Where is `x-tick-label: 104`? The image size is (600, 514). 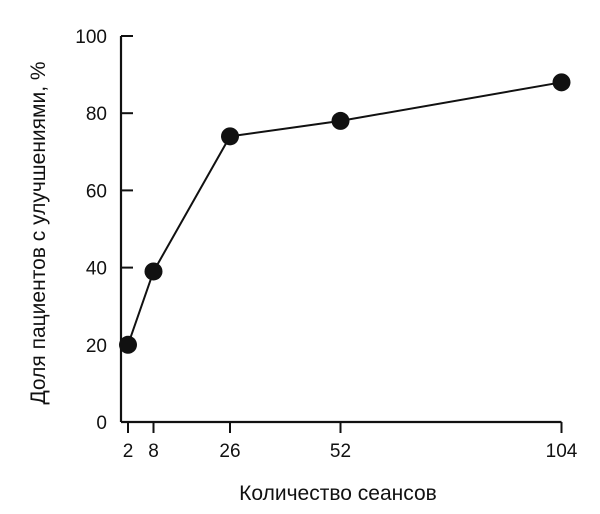
x-tick-label: 104 is located at coordinates (562, 451).